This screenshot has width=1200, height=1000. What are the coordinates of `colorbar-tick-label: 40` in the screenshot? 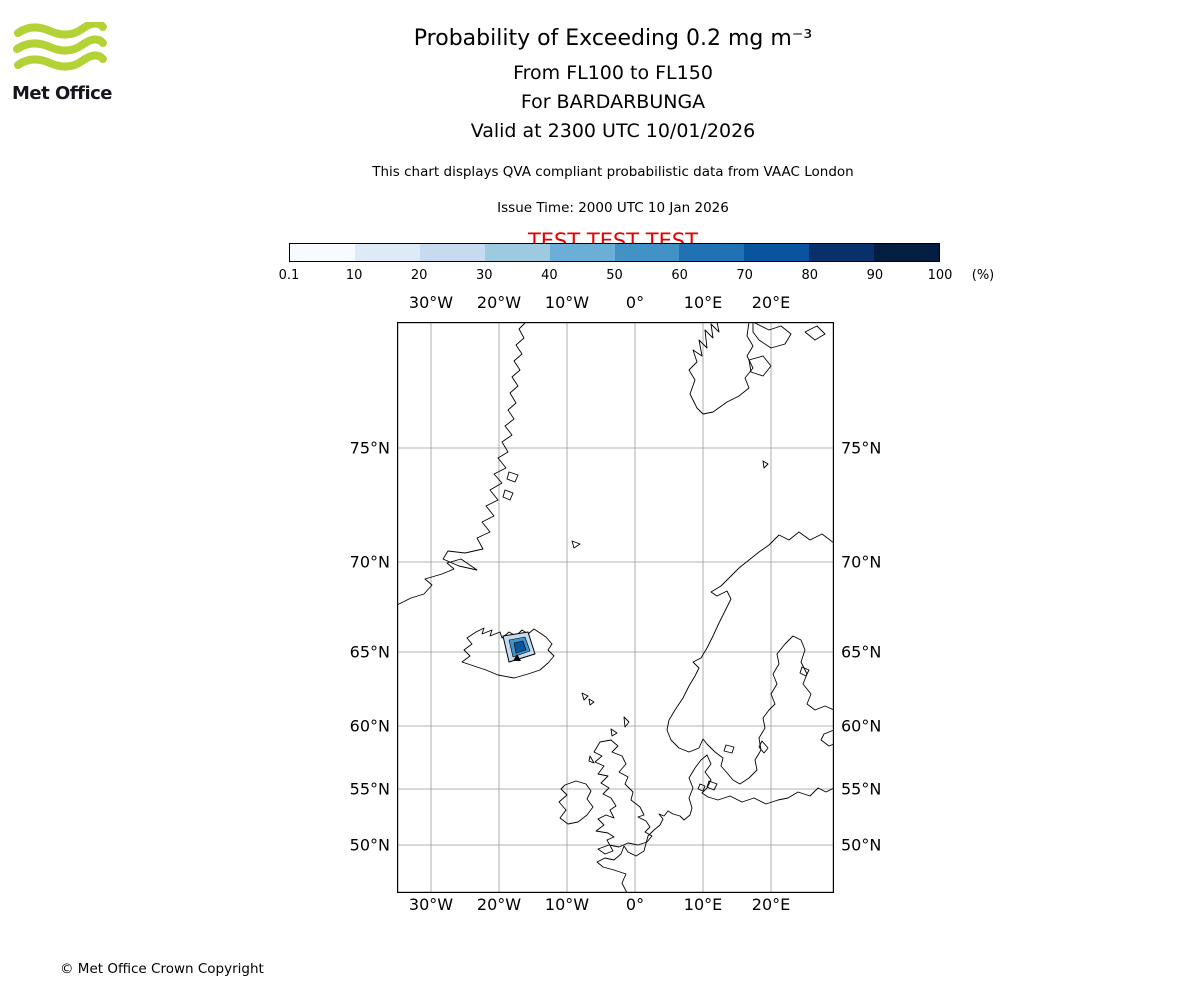 It's located at (549, 275).